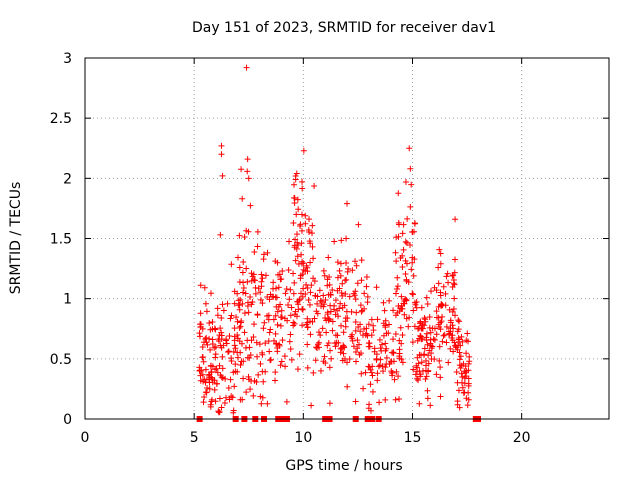 This screenshot has height=480, width=640. Describe the element at coordinates (67, 59) in the screenshot. I see `y-tick-label: 3` at that location.